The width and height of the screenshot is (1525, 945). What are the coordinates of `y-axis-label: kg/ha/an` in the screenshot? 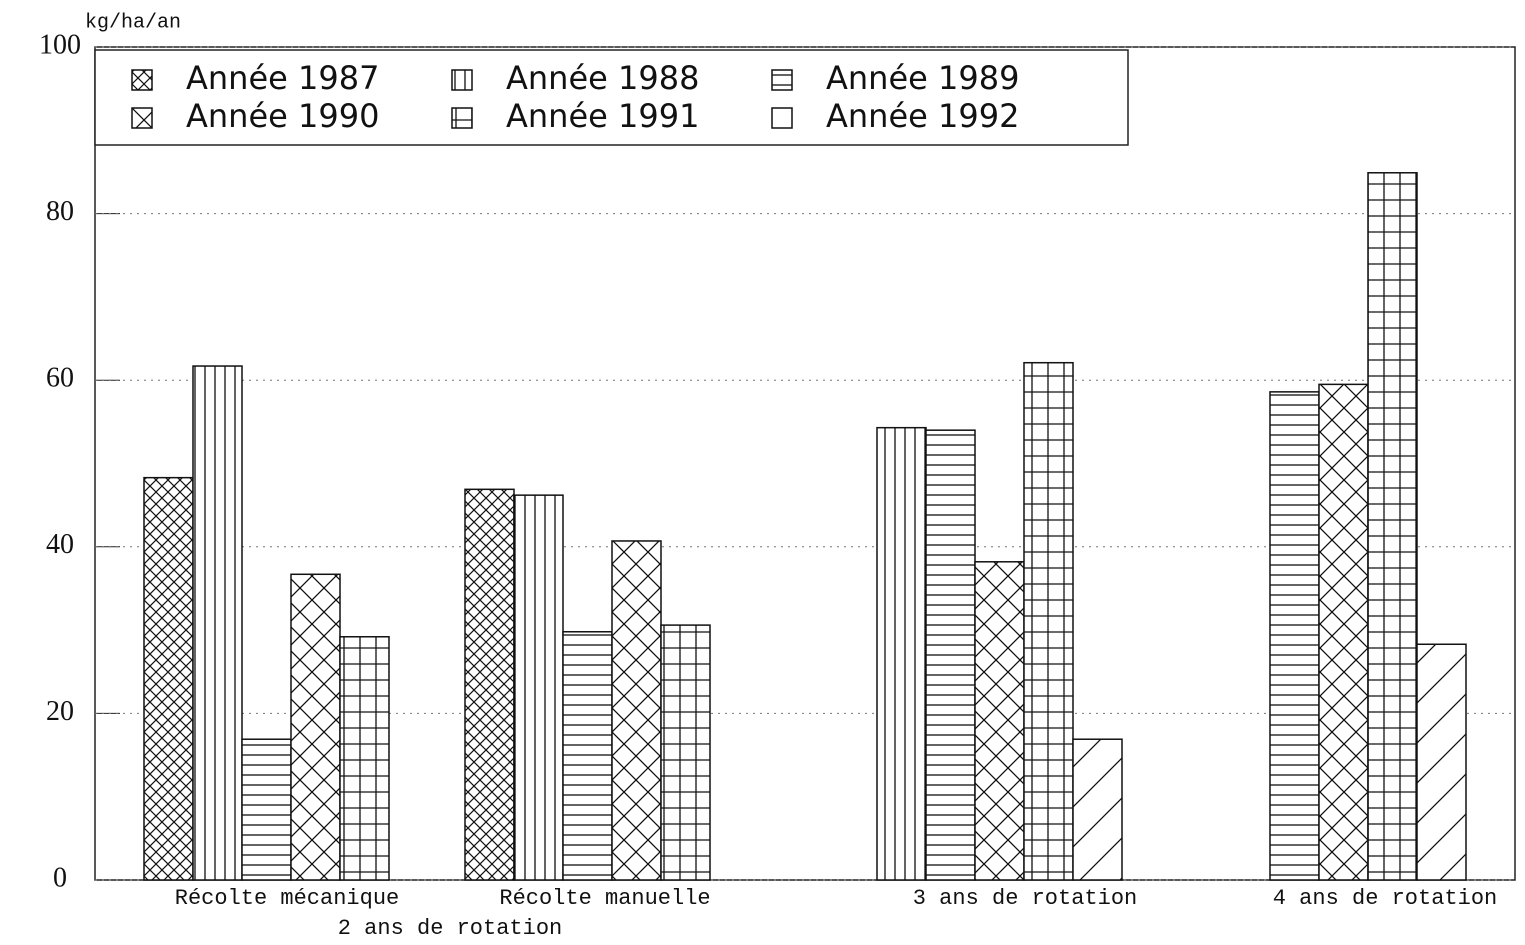 It's located at (133, 22).